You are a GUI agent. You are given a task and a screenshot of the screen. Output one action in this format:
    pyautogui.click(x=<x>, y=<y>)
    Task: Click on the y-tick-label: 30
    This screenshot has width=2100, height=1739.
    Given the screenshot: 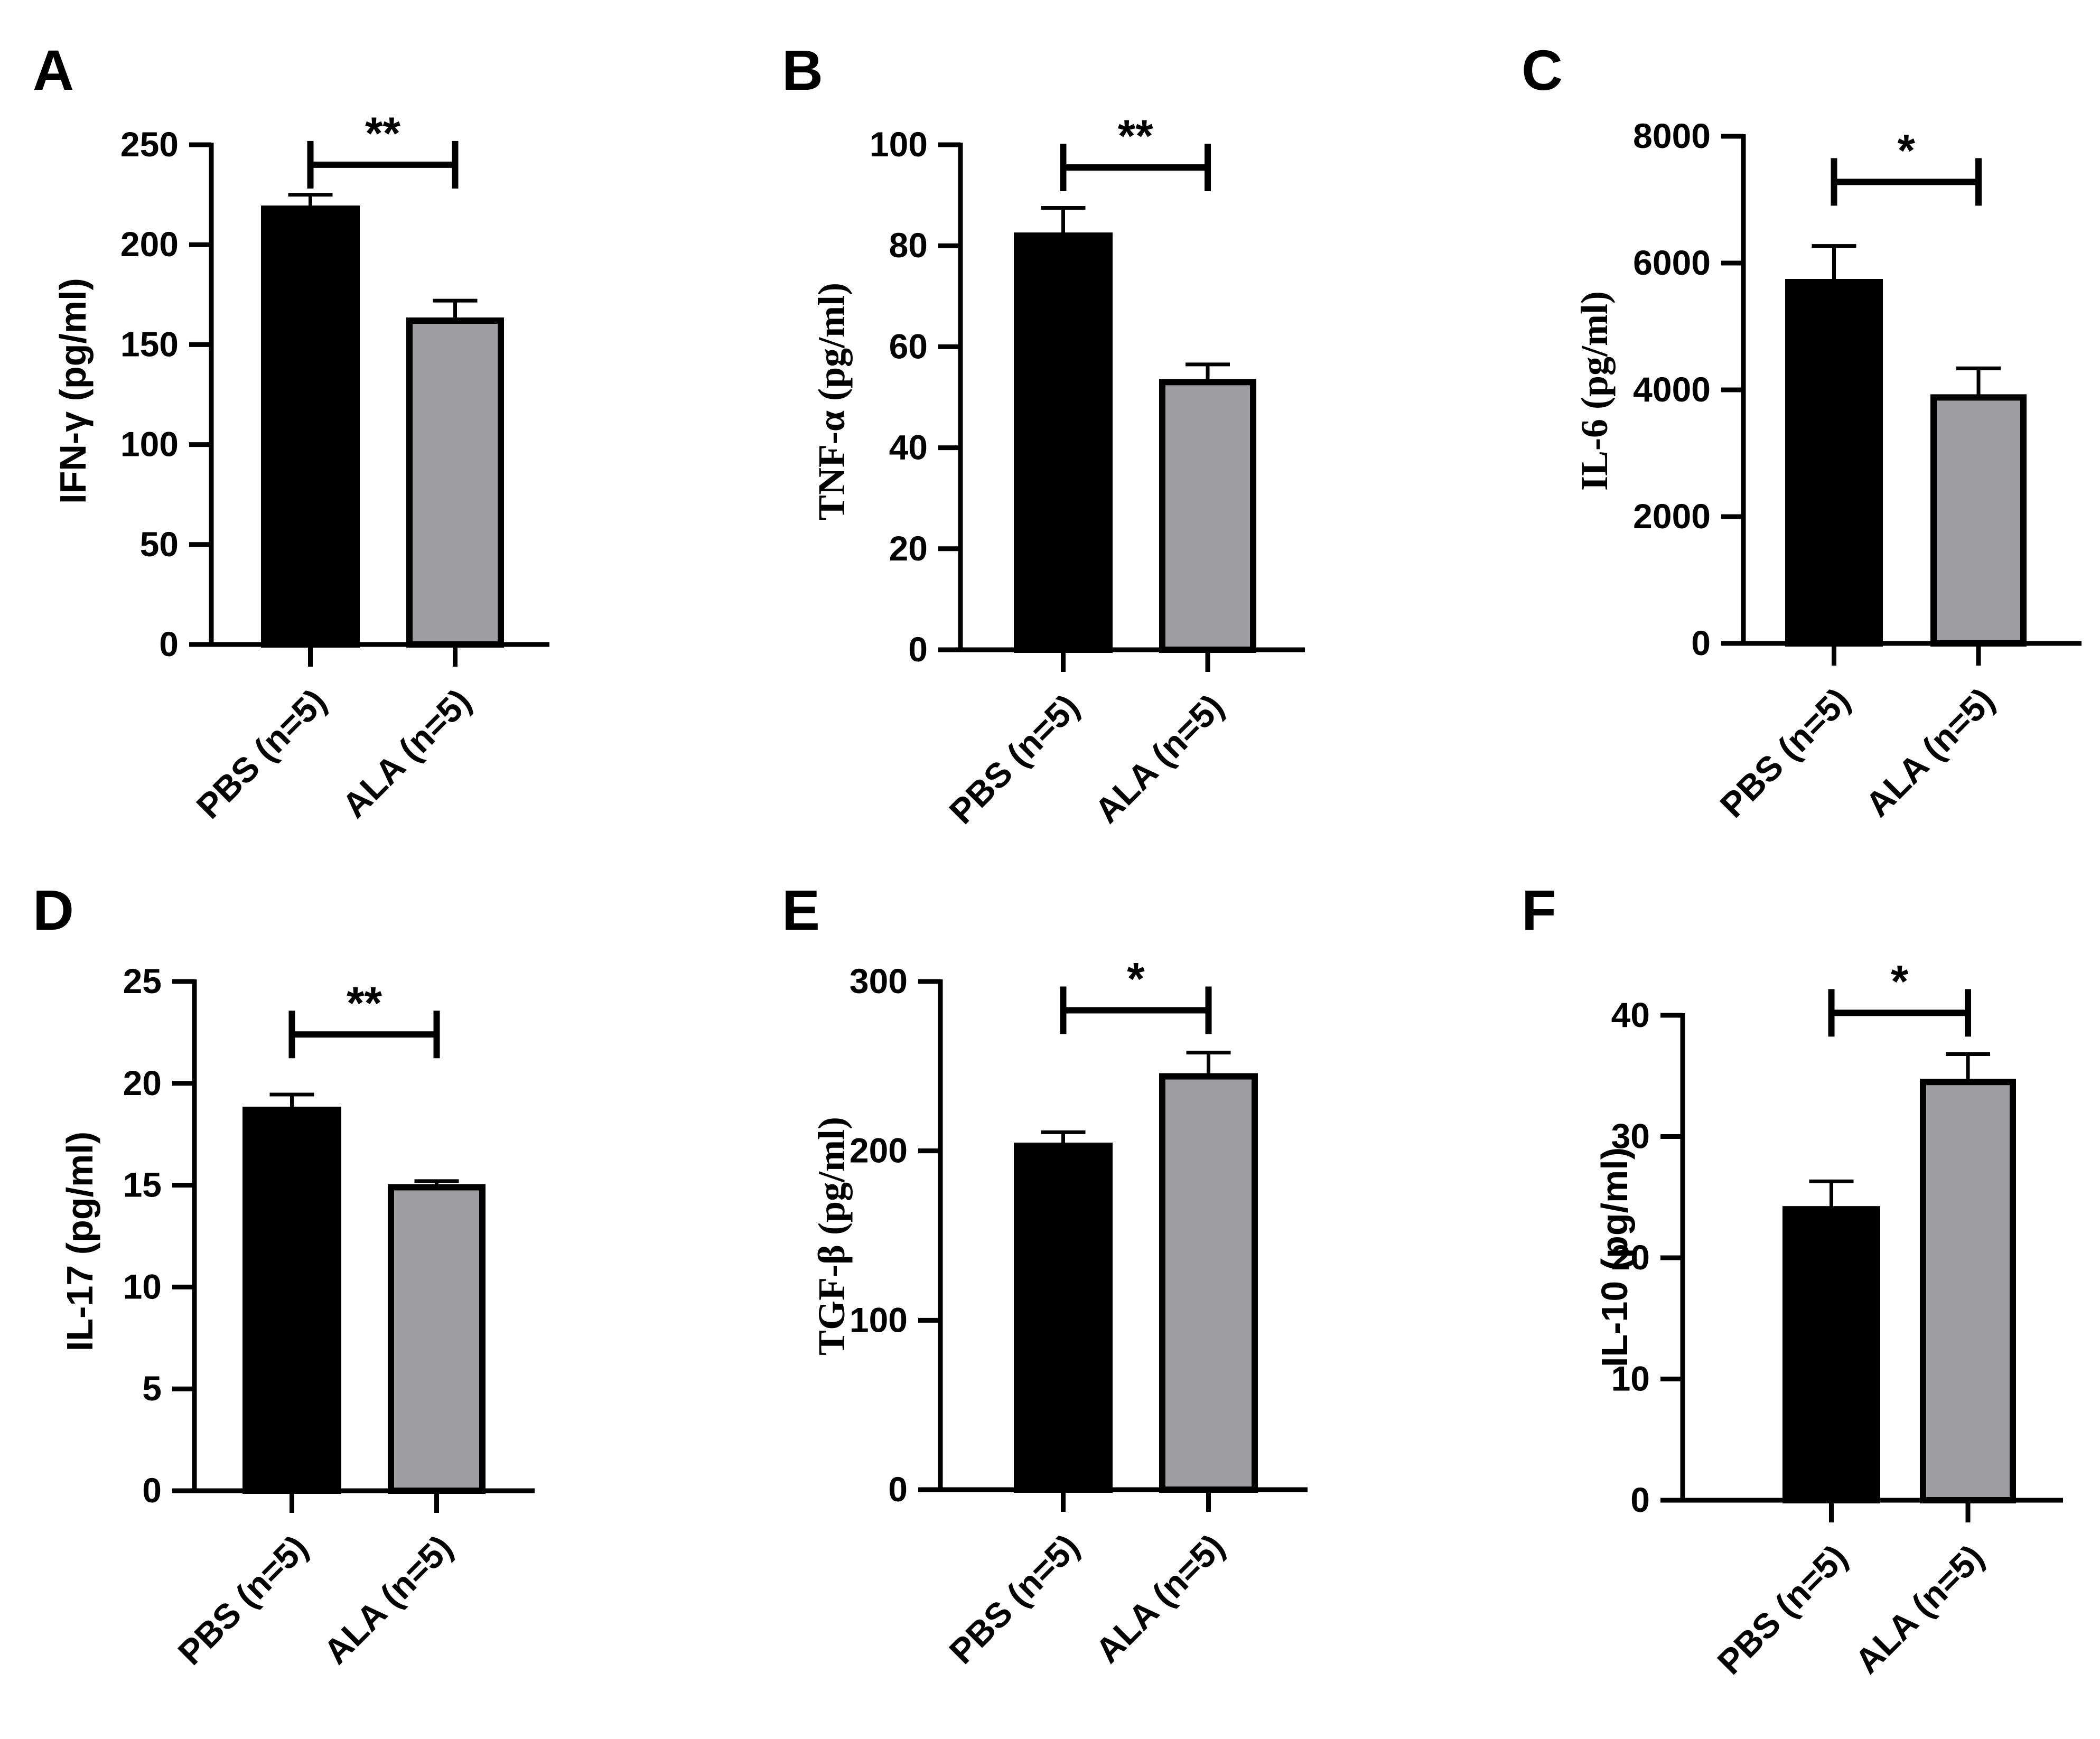 What is the action you would take?
    pyautogui.click(x=1630, y=1136)
    